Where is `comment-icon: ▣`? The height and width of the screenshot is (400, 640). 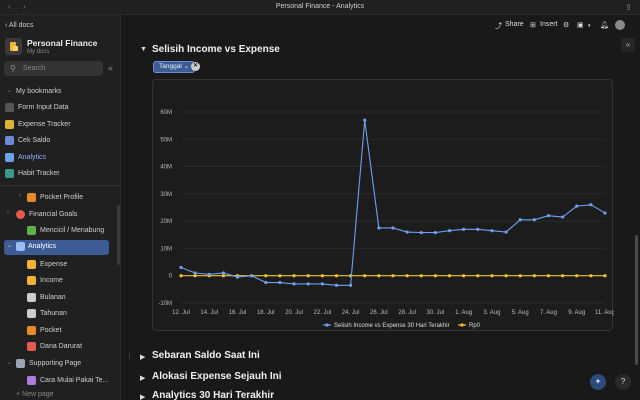
comment-icon: ▣ is located at coordinates (580, 25).